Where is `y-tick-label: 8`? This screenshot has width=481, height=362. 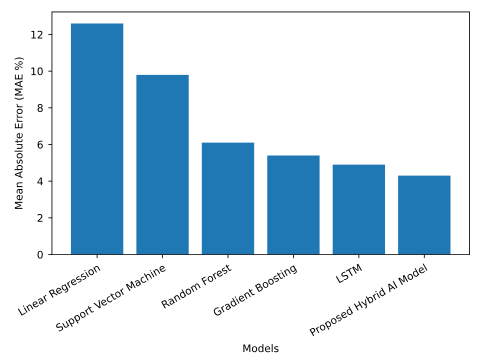 y-tick-label: 8 is located at coordinates (40, 108).